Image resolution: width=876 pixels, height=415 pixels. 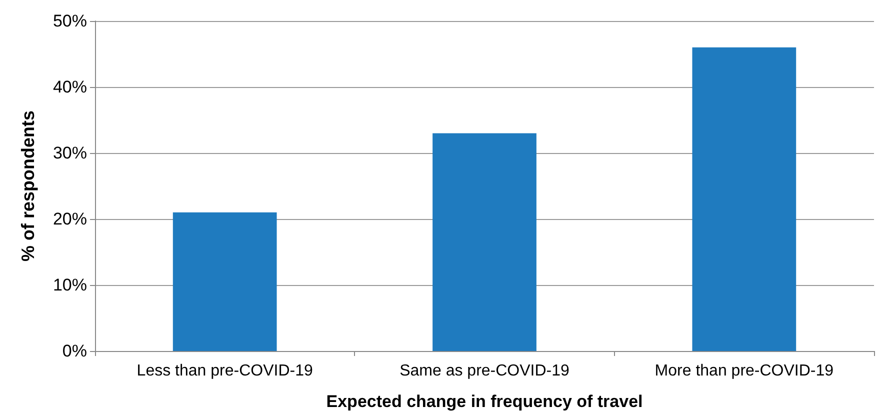 What do you see at coordinates (69, 87) in the screenshot?
I see `y-tick-label: 40%` at bounding box center [69, 87].